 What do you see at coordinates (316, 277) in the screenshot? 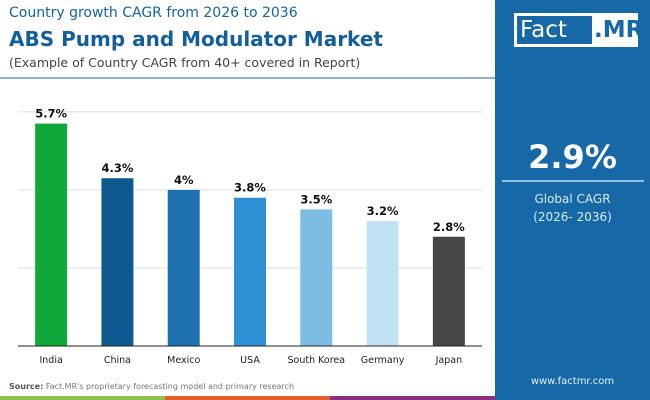
I see `bar-south-korea` at bounding box center [316, 277].